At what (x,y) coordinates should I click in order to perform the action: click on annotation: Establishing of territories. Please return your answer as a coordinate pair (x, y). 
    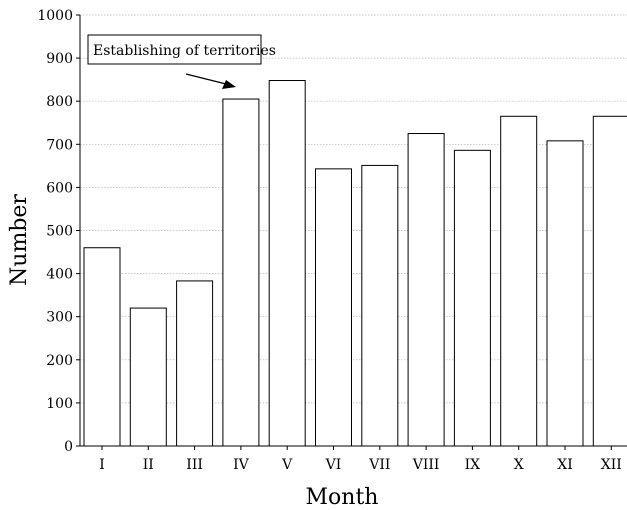
    Looking at the image, I should click on (181, 61).